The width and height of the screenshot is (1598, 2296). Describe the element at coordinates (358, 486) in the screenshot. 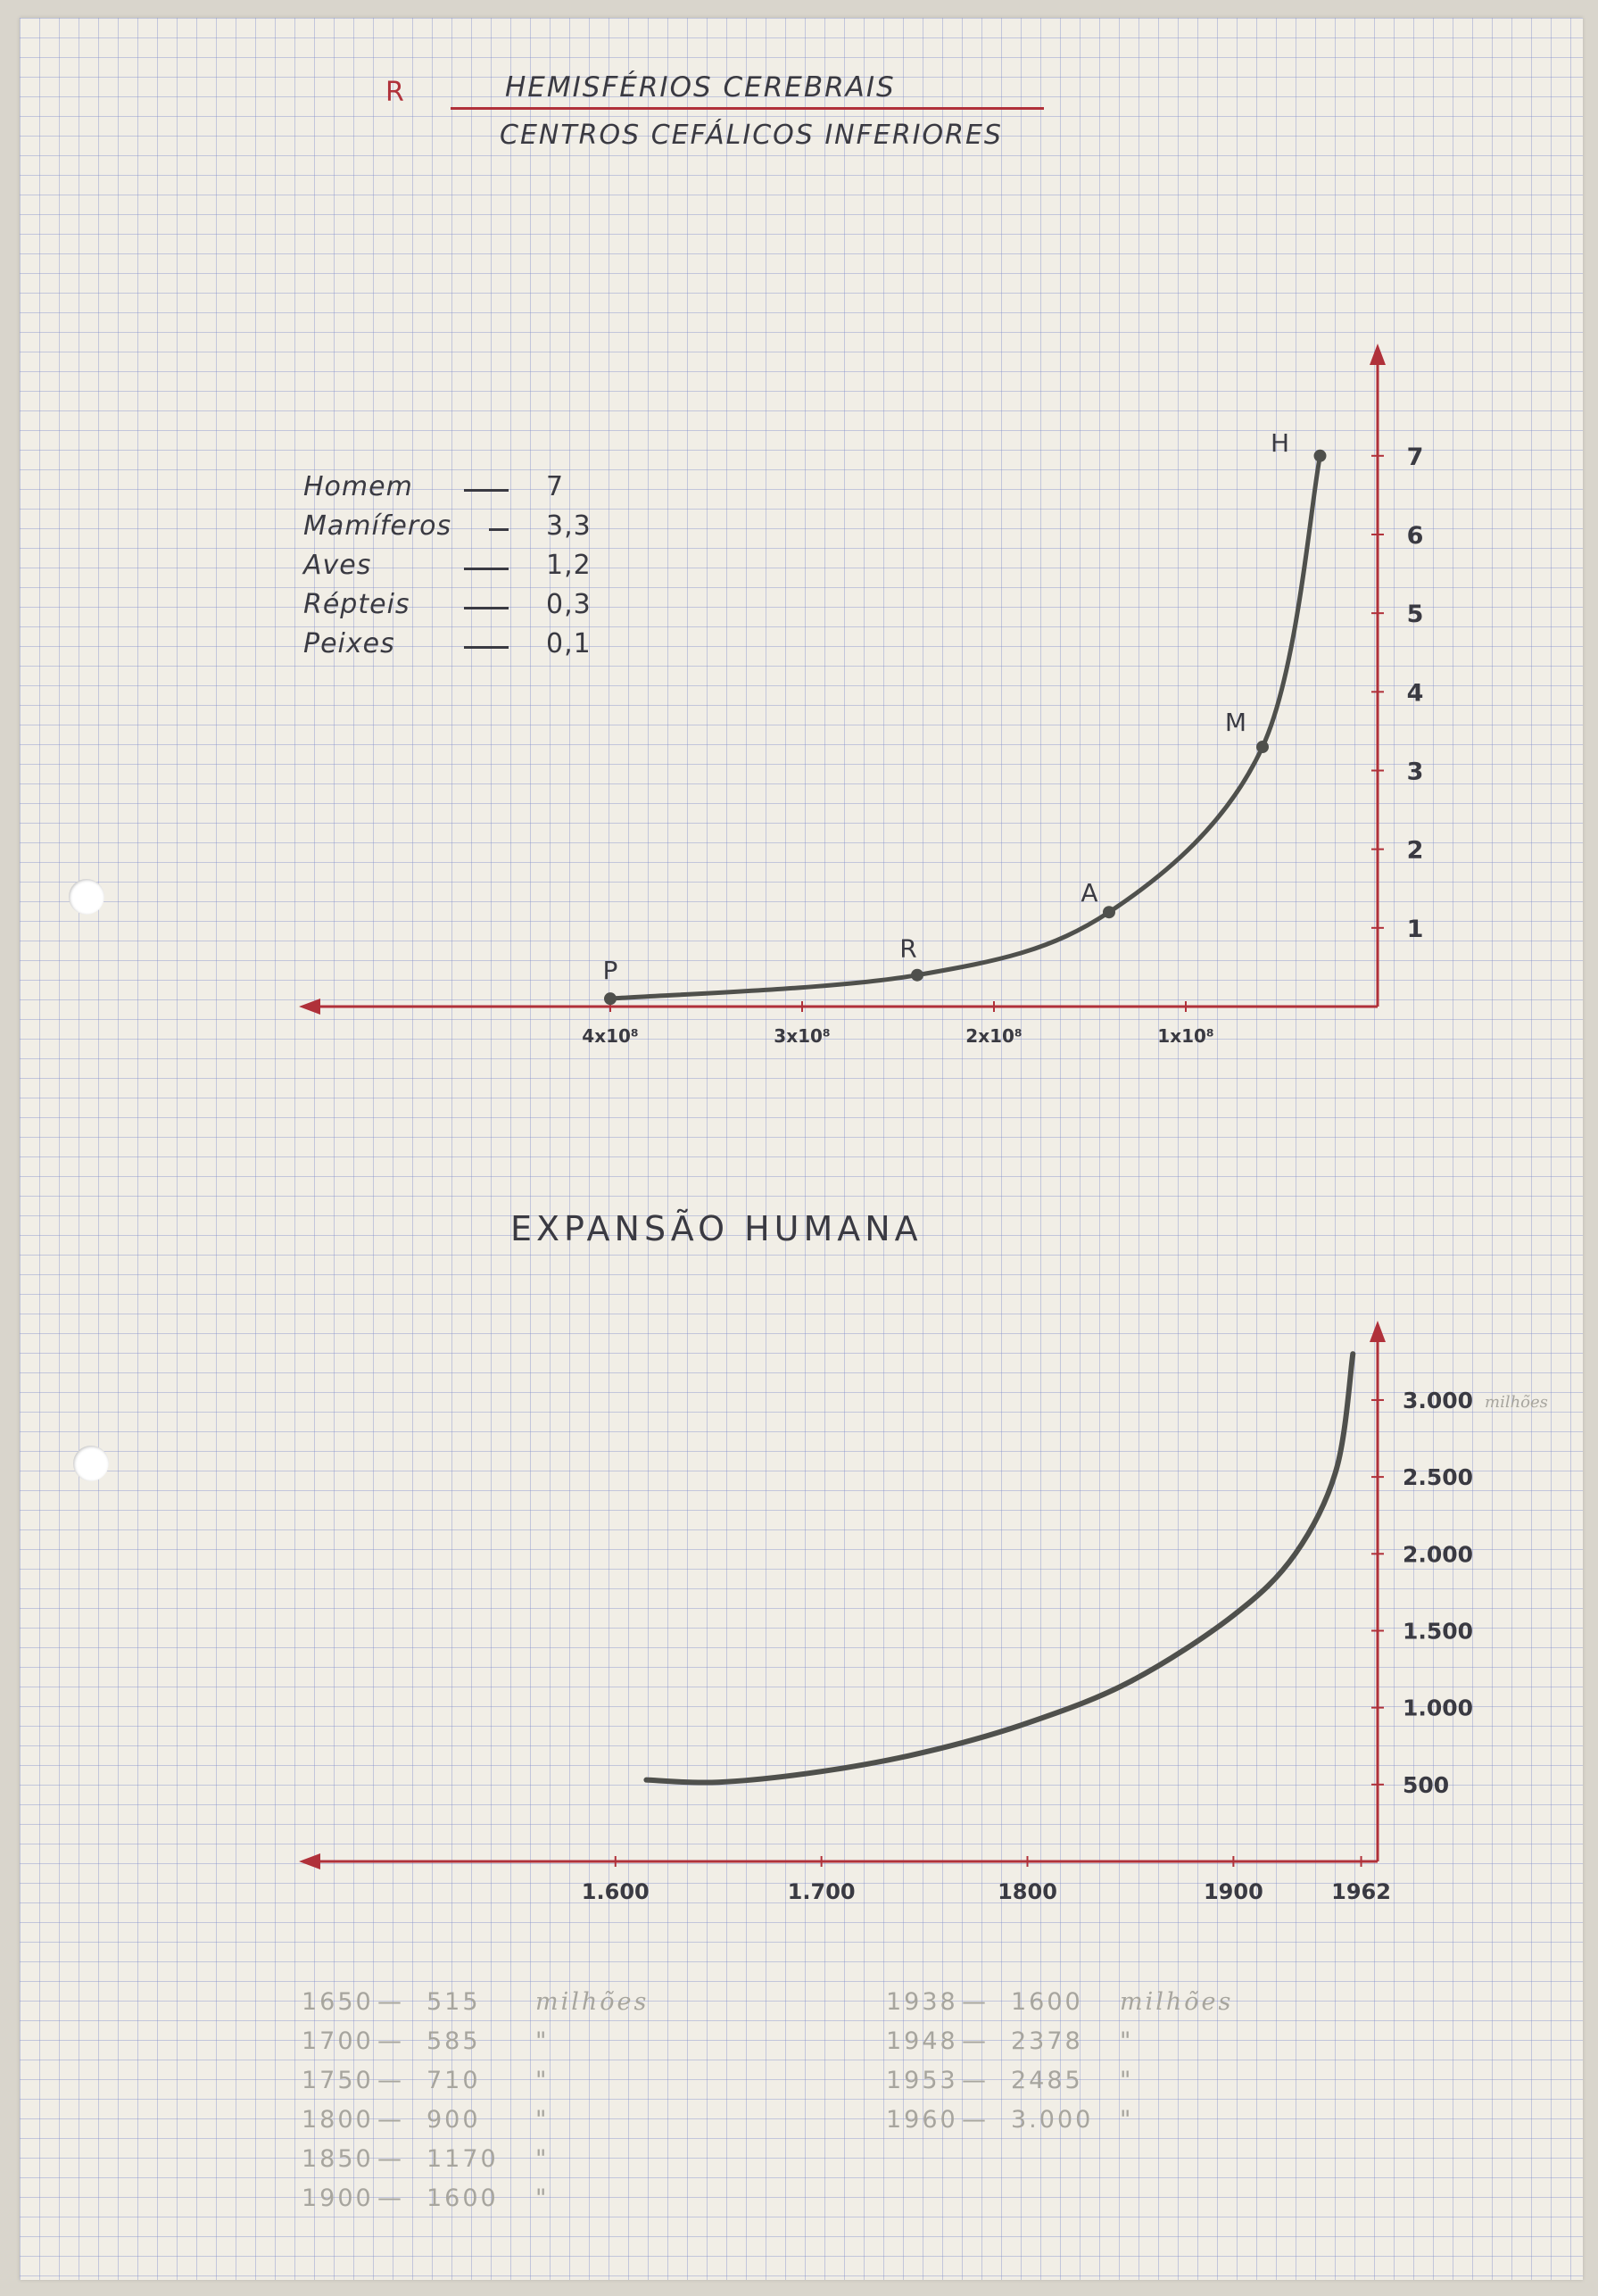

I see `legend-label: Homem` at that location.